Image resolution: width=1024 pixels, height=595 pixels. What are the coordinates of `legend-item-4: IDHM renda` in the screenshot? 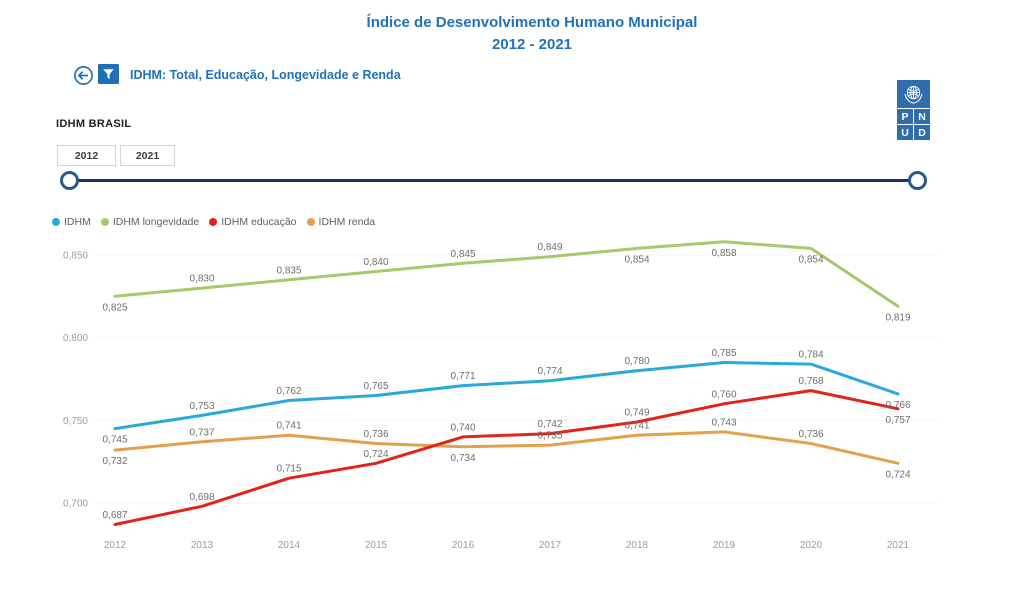 It's located at (341, 222).